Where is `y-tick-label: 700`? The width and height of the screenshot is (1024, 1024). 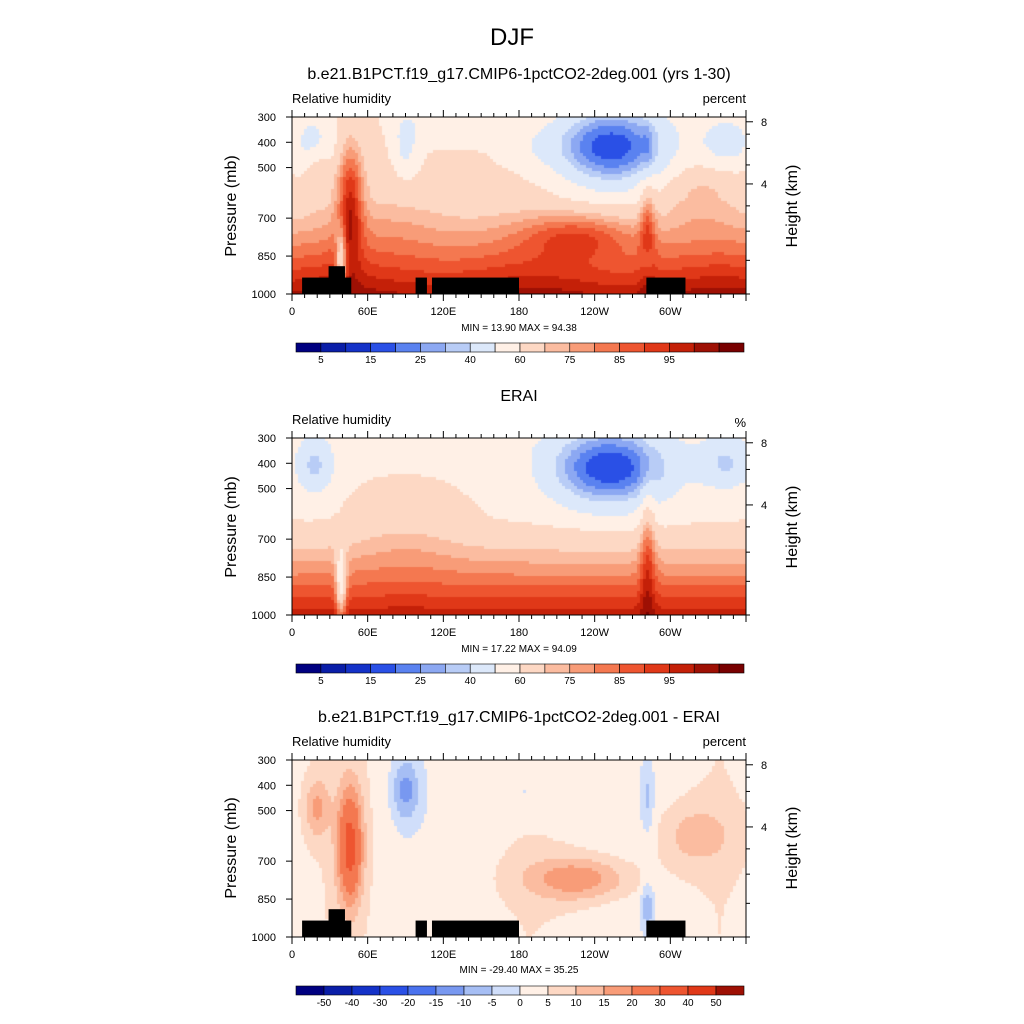
y-tick-label: 700 is located at coordinates (267, 540).